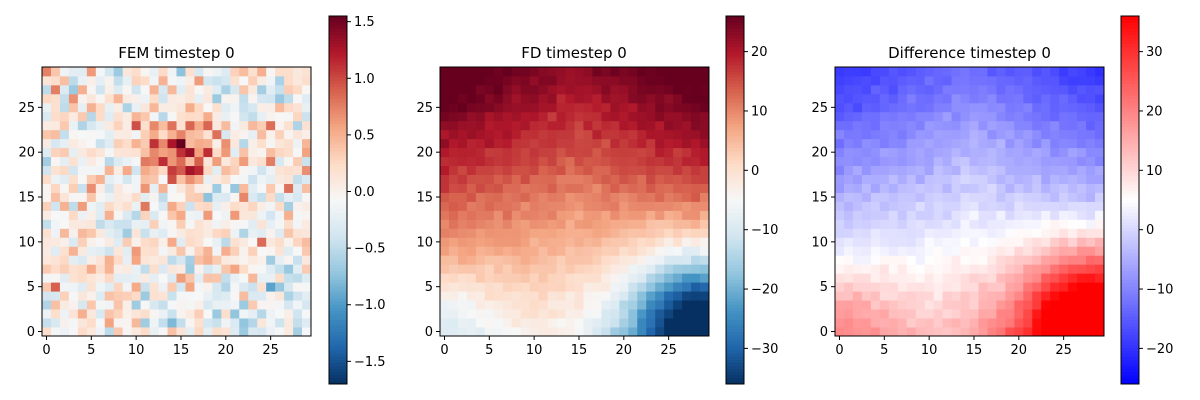 The height and width of the screenshot is (400, 1200). I want to click on y-tick-label: 20, so click(424, 153).